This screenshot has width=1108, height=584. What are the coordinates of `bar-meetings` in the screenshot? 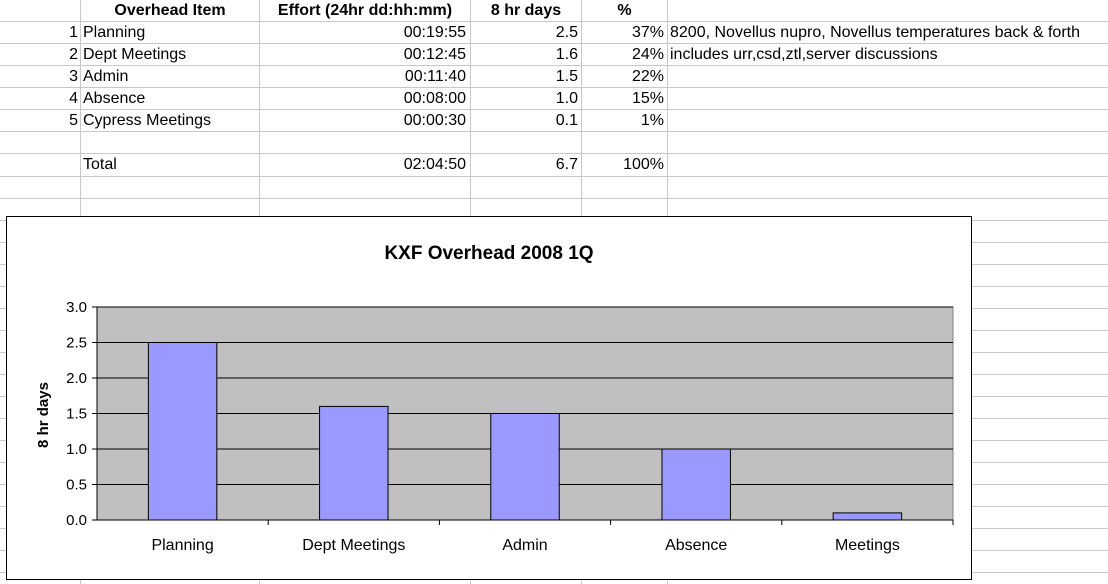 It's located at (867, 516).